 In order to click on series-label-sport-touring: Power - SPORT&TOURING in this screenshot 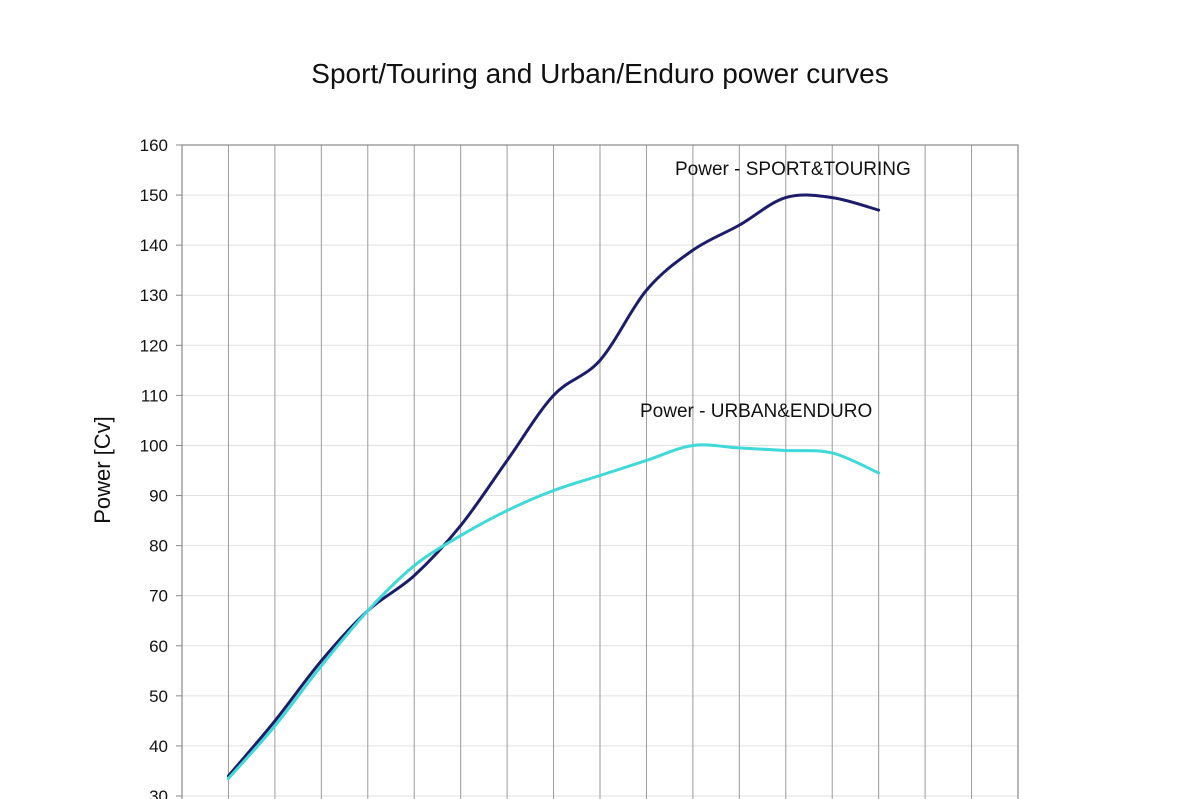, I will do `click(793, 169)`.